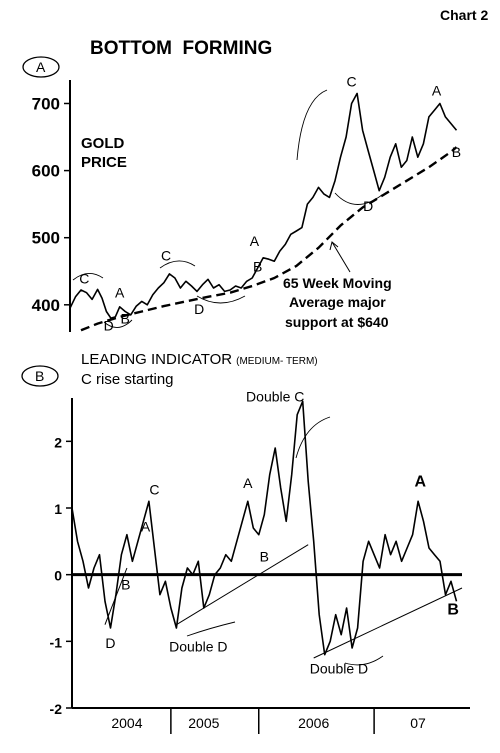  I want to click on panel-a-annotation-2: A, so click(120, 292).